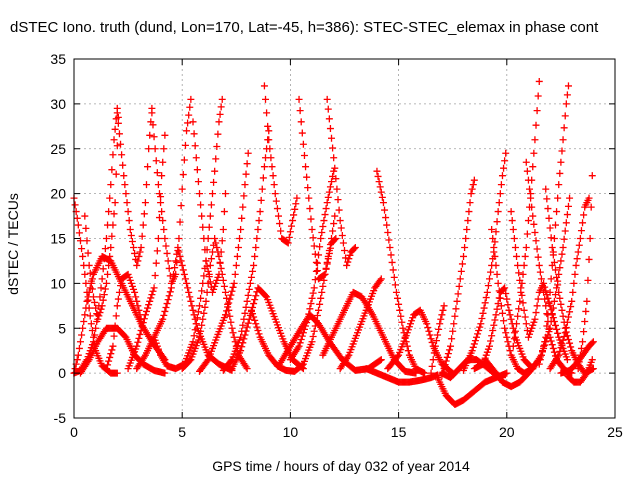 The height and width of the screenshot is (485, 640). What do you see at coordinates (58, 59) in the screenshot?
I see `y-tick-label: 35` at bounding box center [58, 59].